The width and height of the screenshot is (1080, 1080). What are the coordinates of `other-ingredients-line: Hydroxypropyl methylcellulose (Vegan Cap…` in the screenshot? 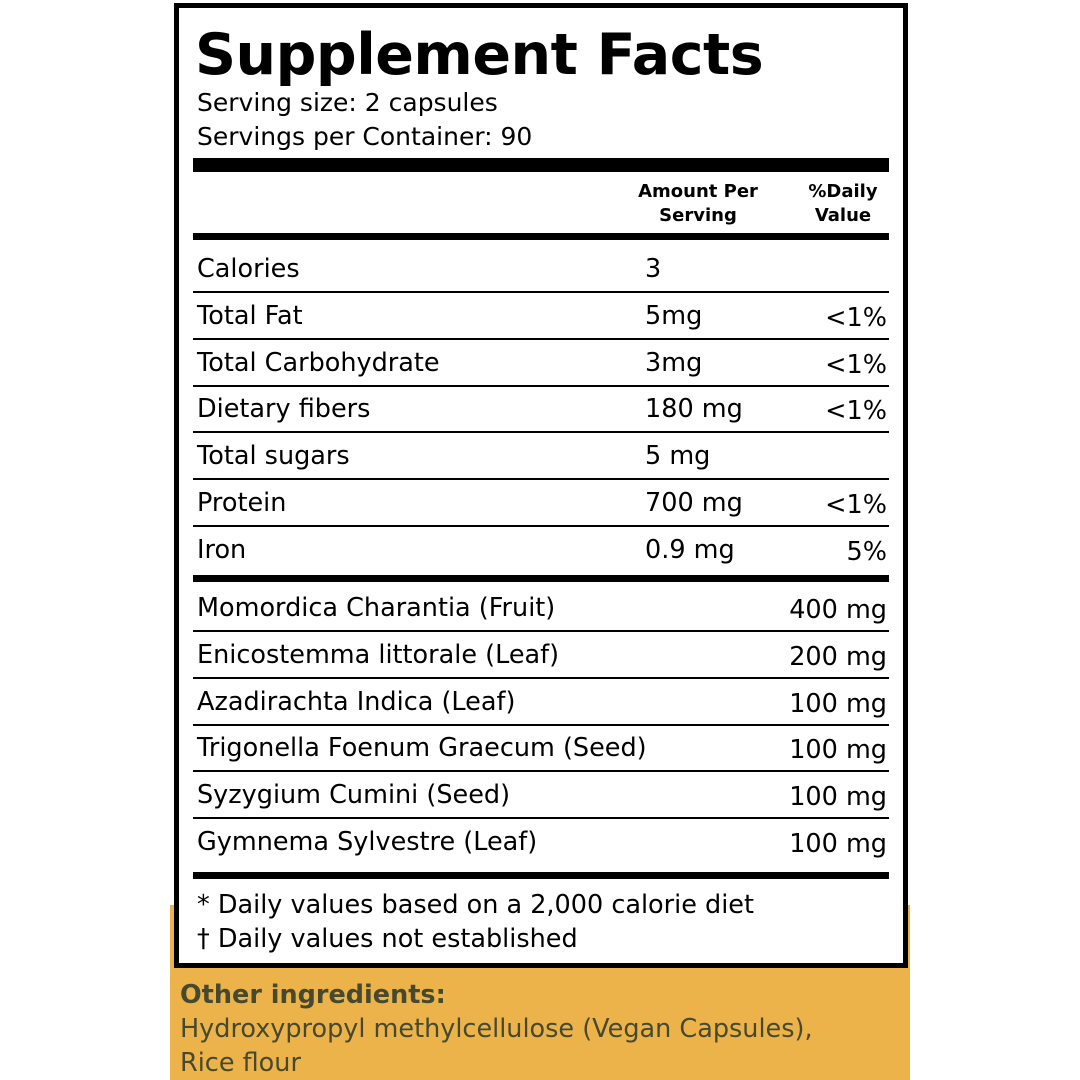 It's located at (496, 1029).